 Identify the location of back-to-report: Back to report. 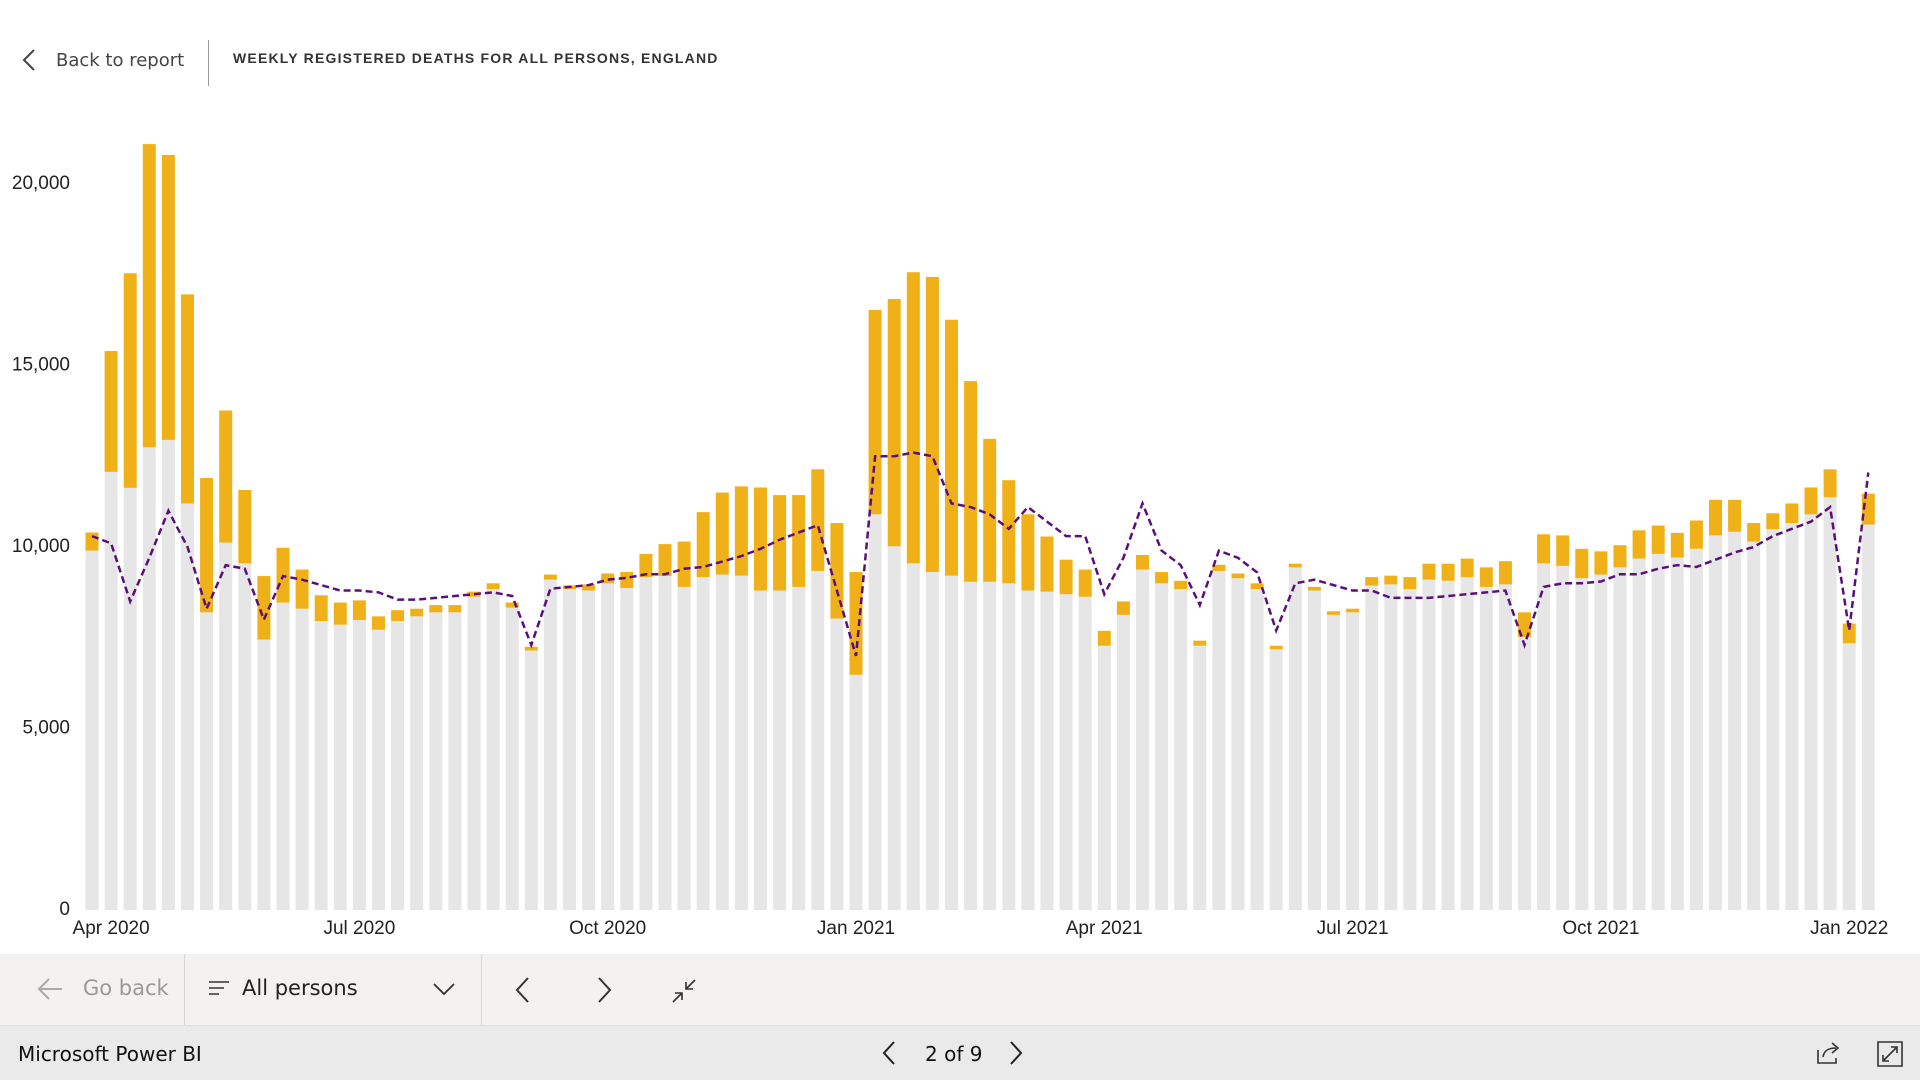
(103, 60).